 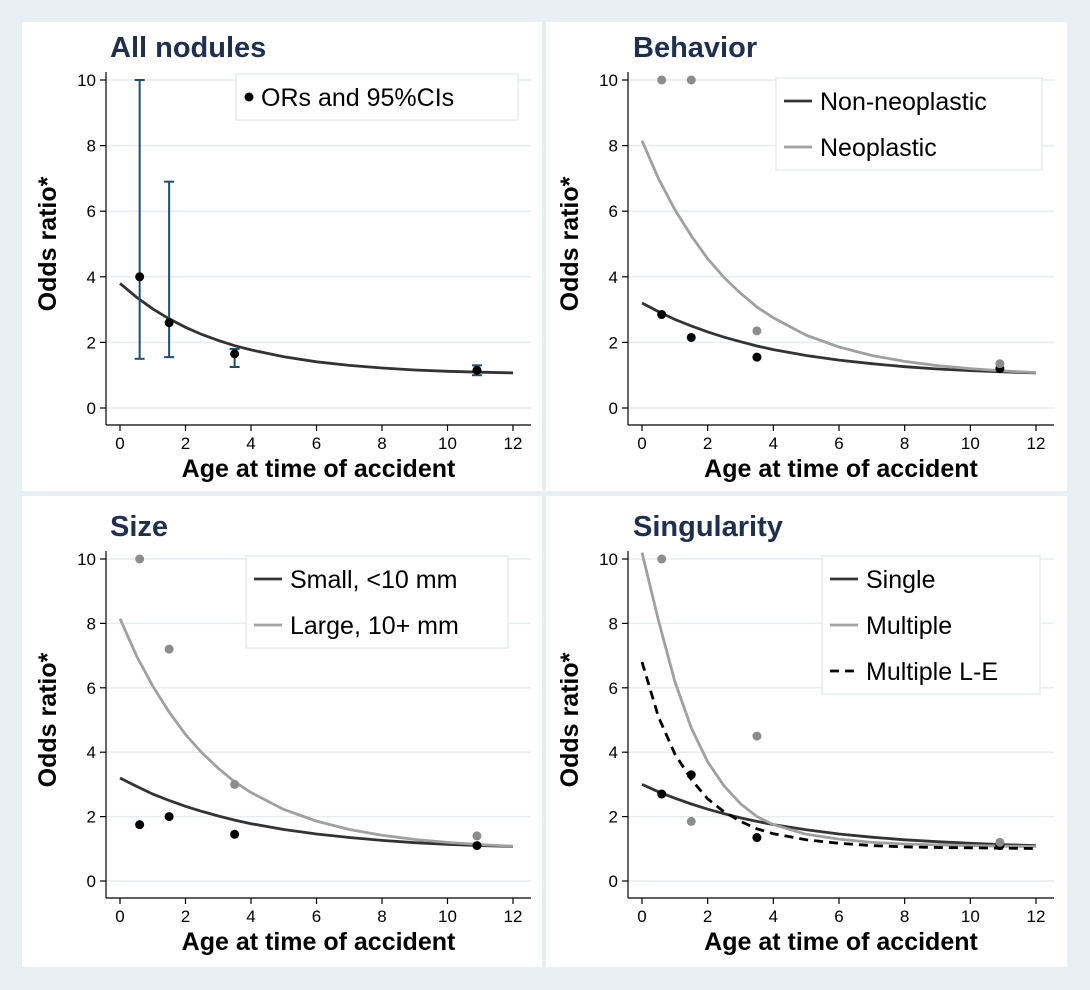 What do you see at coordinates (695, 48) in the screenshot?
I see `chart-title: Behavior` at bounding box center [695, 48].